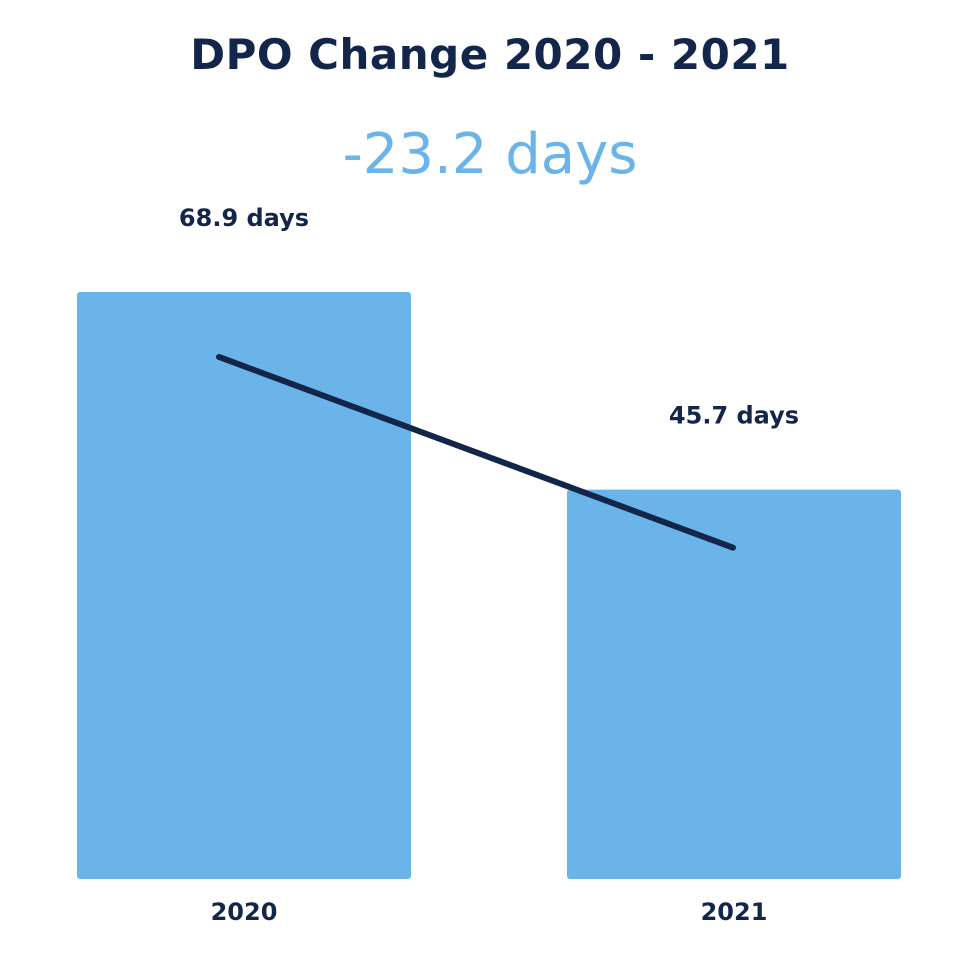 The height and width of the screenshot is (980, 980). I want to click on chart-title: DPO Change 2020 - 2021, so click(490, 54).